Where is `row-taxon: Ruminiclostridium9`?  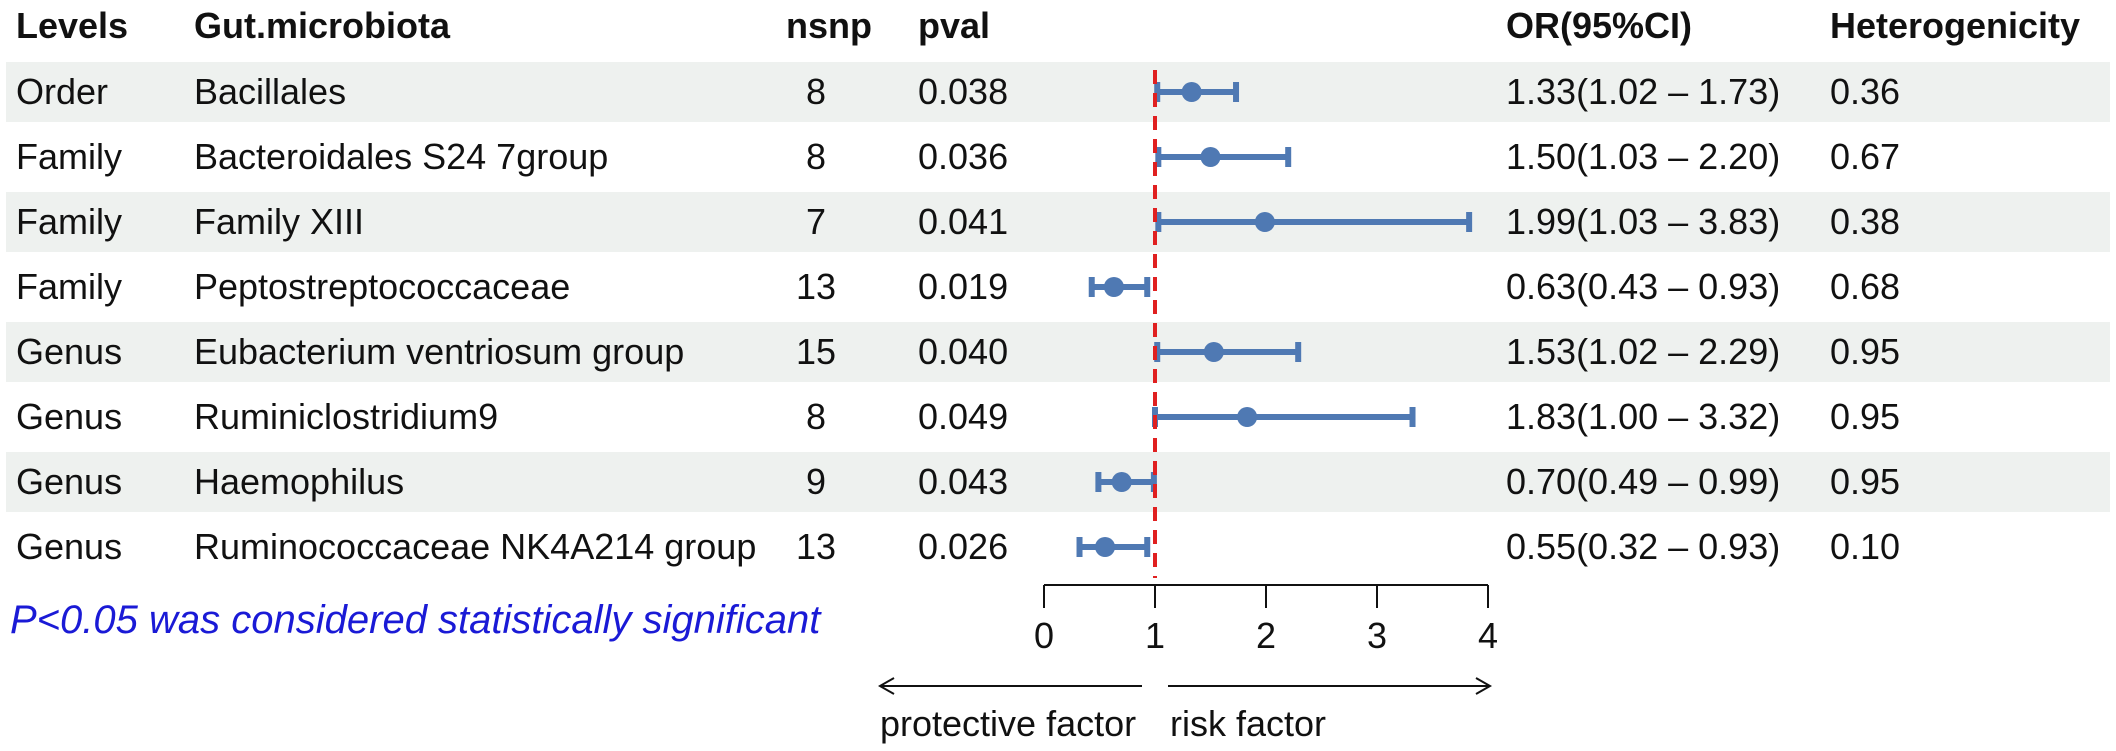 row-taxon: Ruminiclostridium9 is located at coordinates (346, 416).